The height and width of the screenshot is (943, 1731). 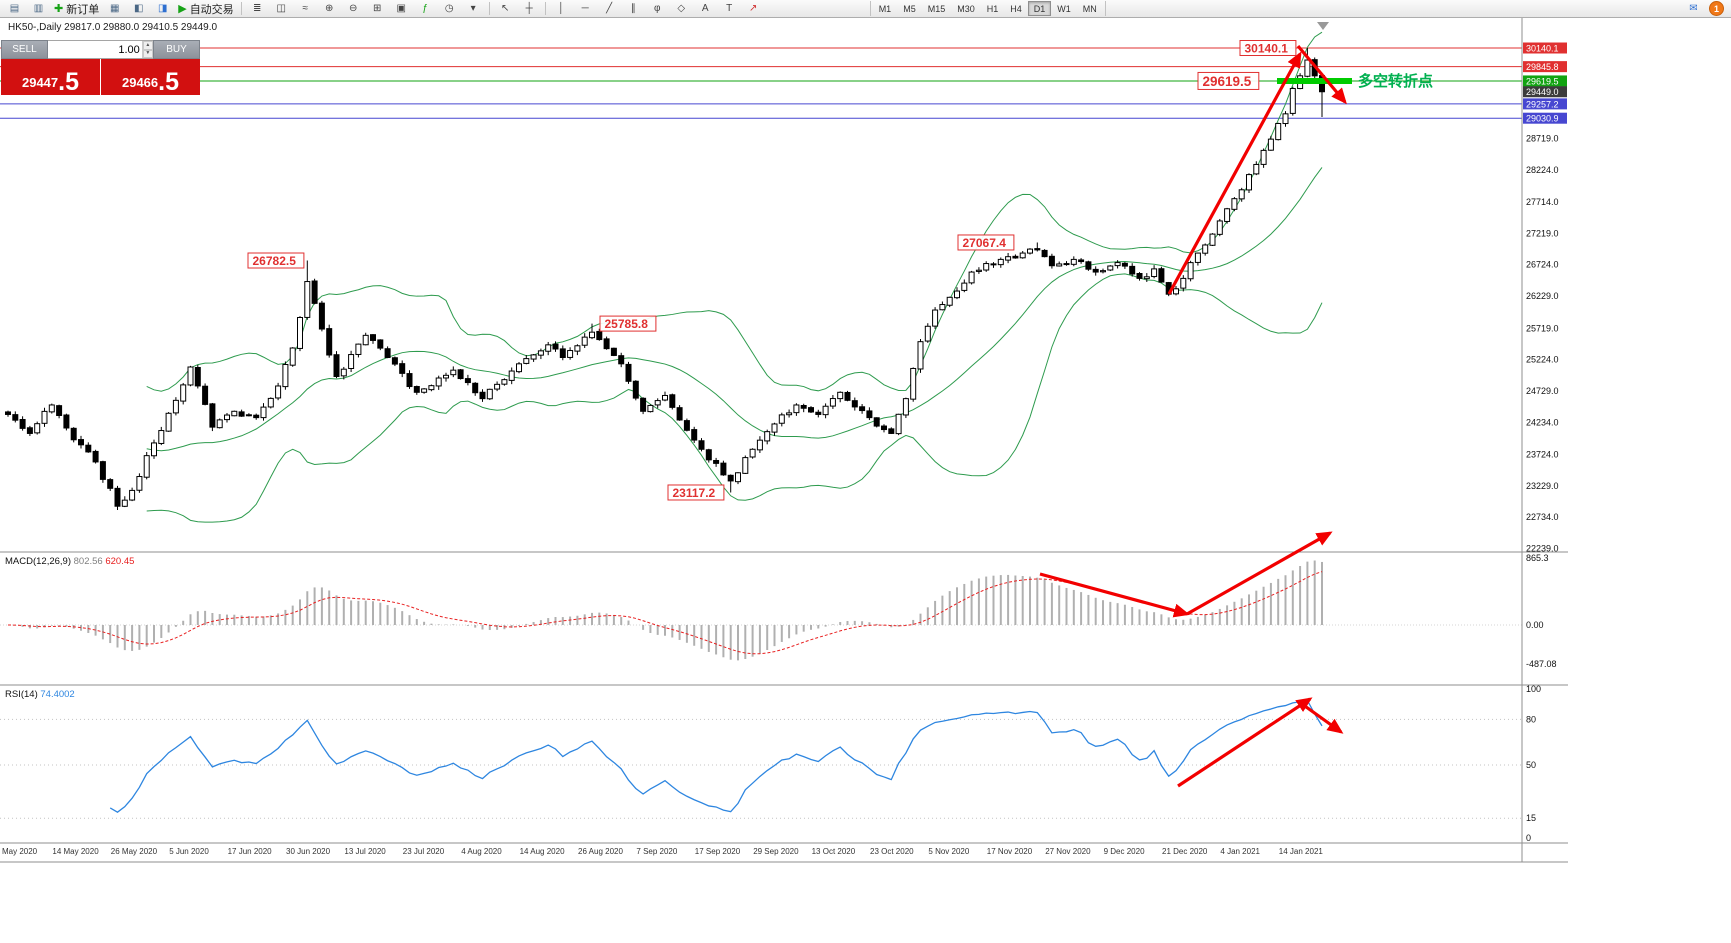 What do you see at coordinates (1542, 296) in the screenshot?
I see `svg-text: 26229.0` at bounding box center [1542, 296].